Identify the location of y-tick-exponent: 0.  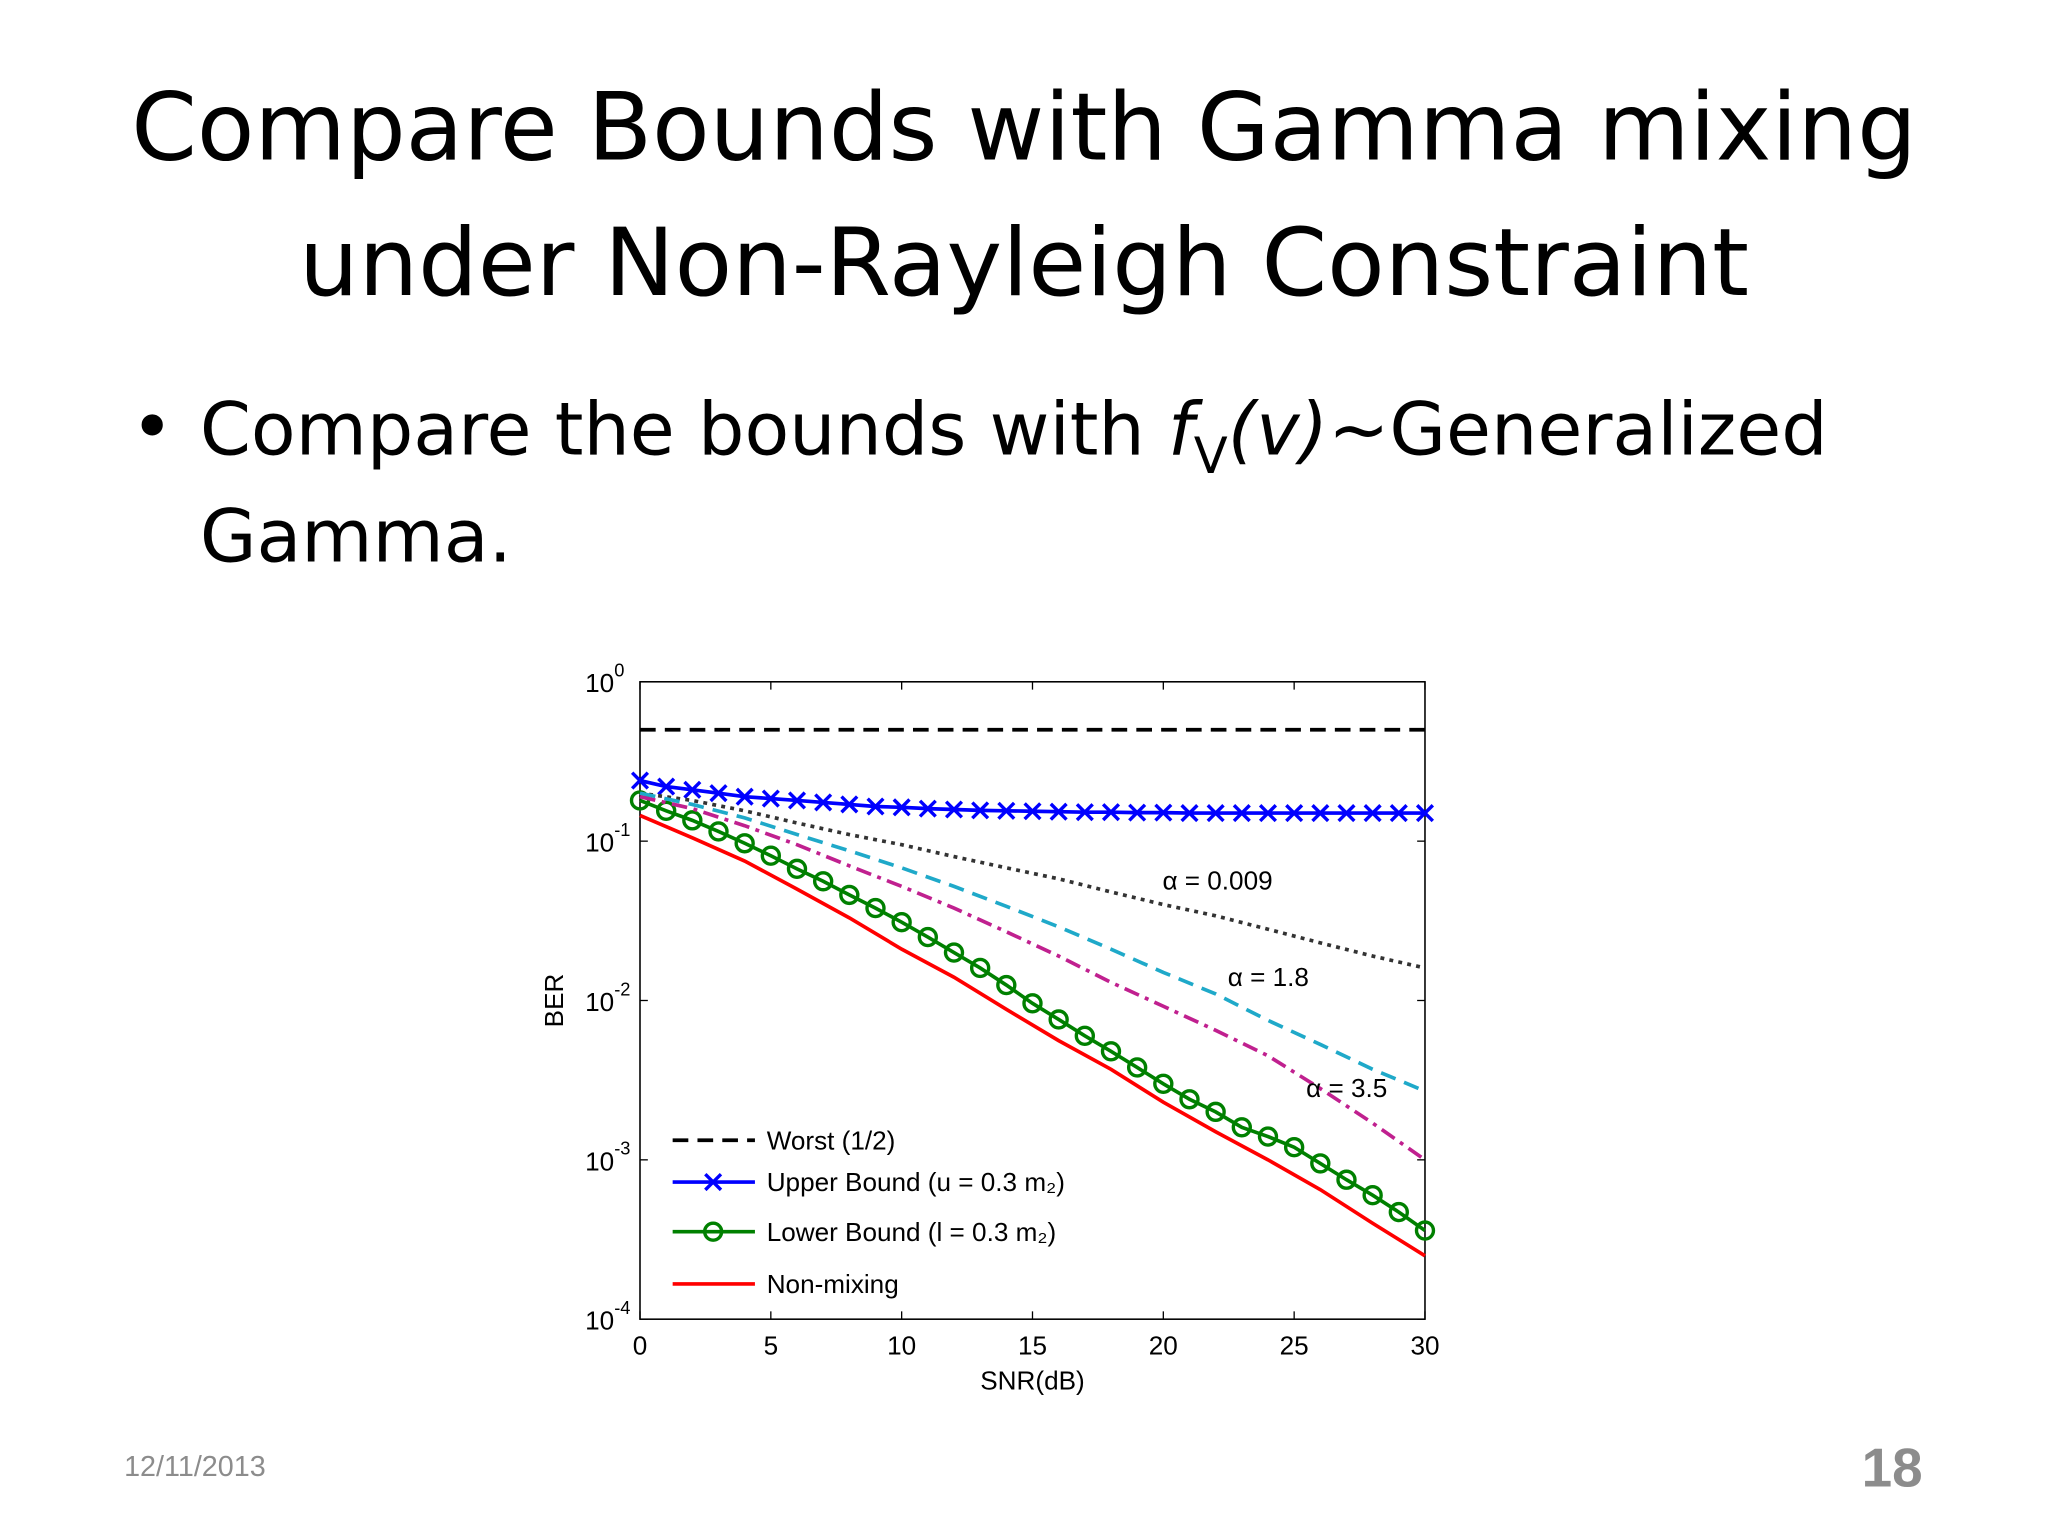
(619, 670).